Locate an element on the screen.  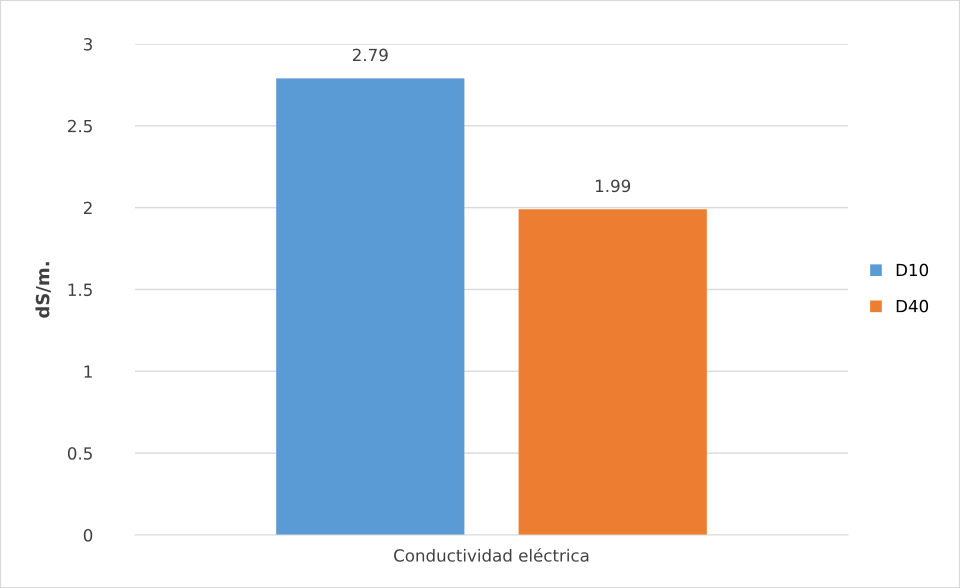
y-tick-label: 1 is located at coordinates (88, 372).